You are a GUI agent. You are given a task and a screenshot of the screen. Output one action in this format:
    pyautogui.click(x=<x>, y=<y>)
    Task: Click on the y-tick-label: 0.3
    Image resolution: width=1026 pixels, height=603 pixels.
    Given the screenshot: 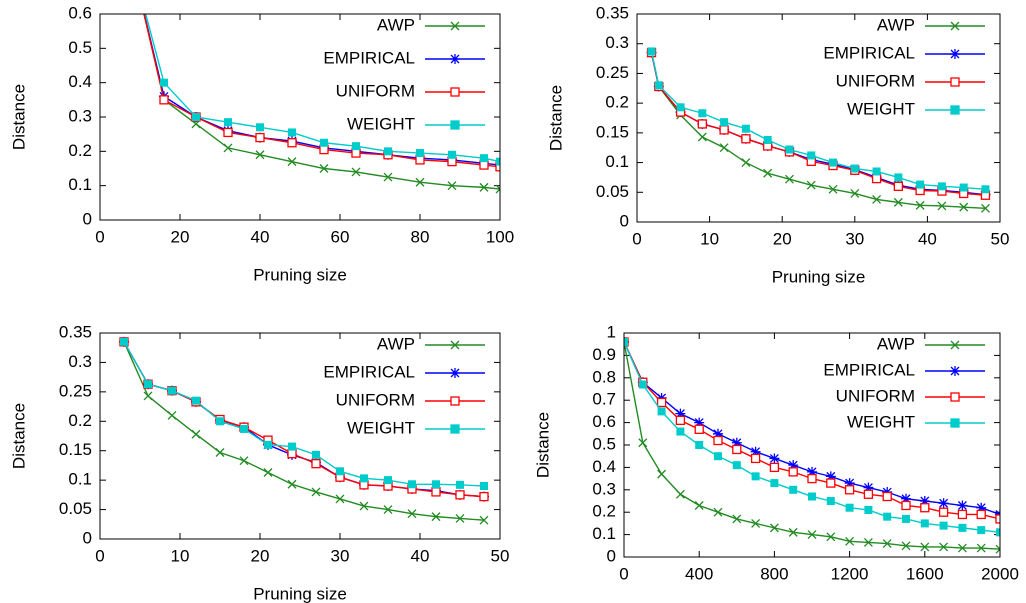 What is the action you would take?
    pyautogui.click(x=604, y=488)
    